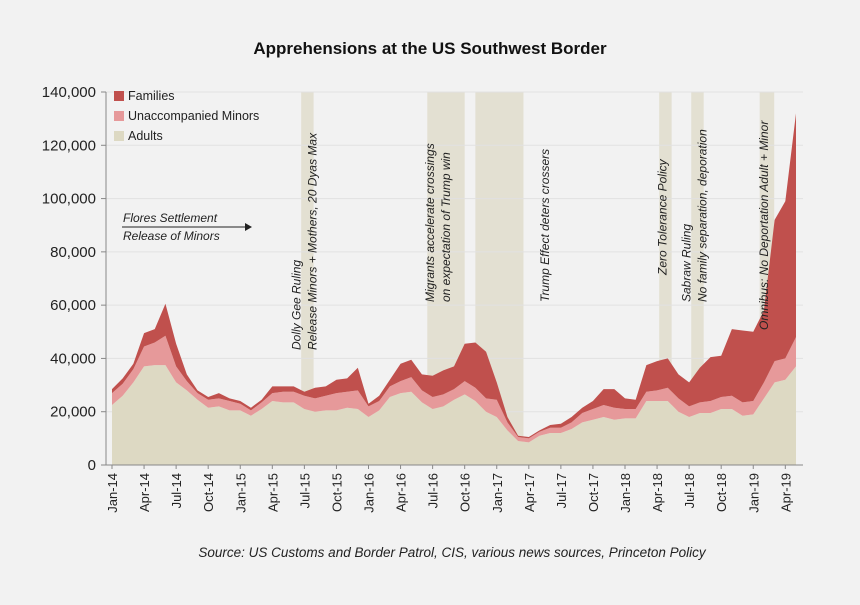 The image size is (860, 605). What do you see at coordinates (430, 222) in the screenshot?
I see `annotation-label: Migrants accelerate crossings` at bounding box center [430, 222].